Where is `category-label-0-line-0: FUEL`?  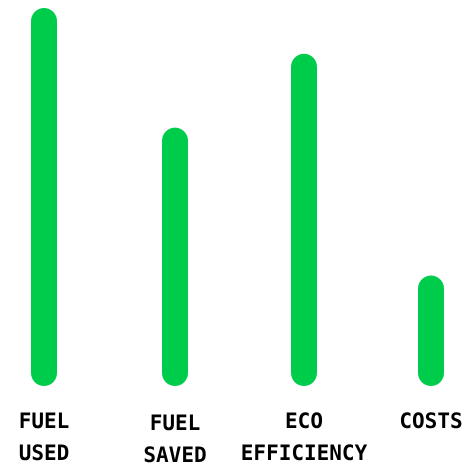 category-label-0-line-0: FUEL is located at coordinates (44, 421).